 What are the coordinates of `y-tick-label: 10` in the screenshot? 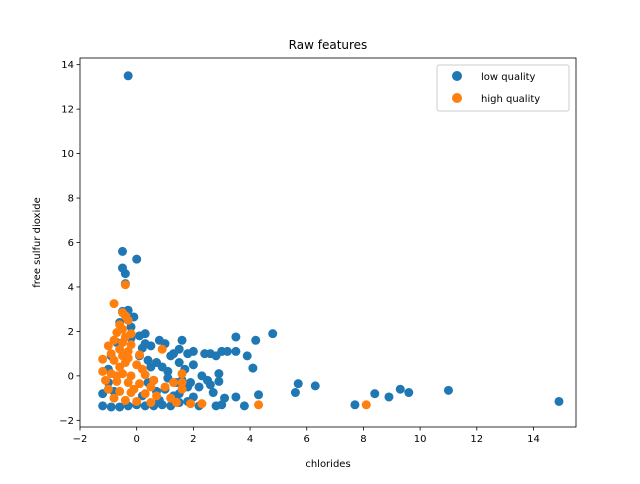 It's located at (67, 154).